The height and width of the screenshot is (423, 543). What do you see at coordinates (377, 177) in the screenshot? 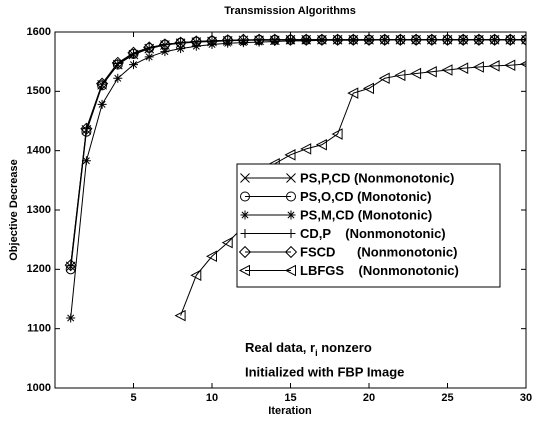
I see `legend-label: PS,P,CD (Nonmonotonic)` at bounding box center [377, 177].